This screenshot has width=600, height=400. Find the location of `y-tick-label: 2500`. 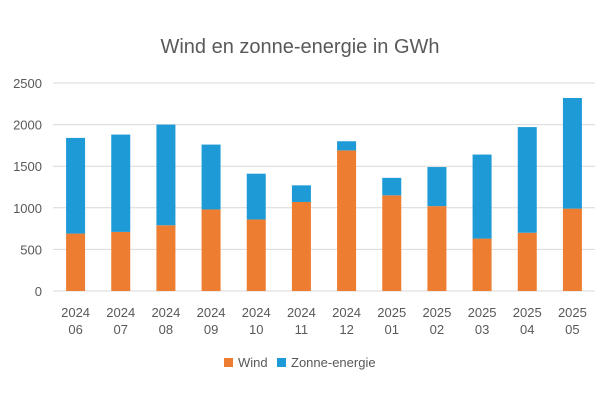

y-tick-label: 2500 is located at coordinates (27, 83).